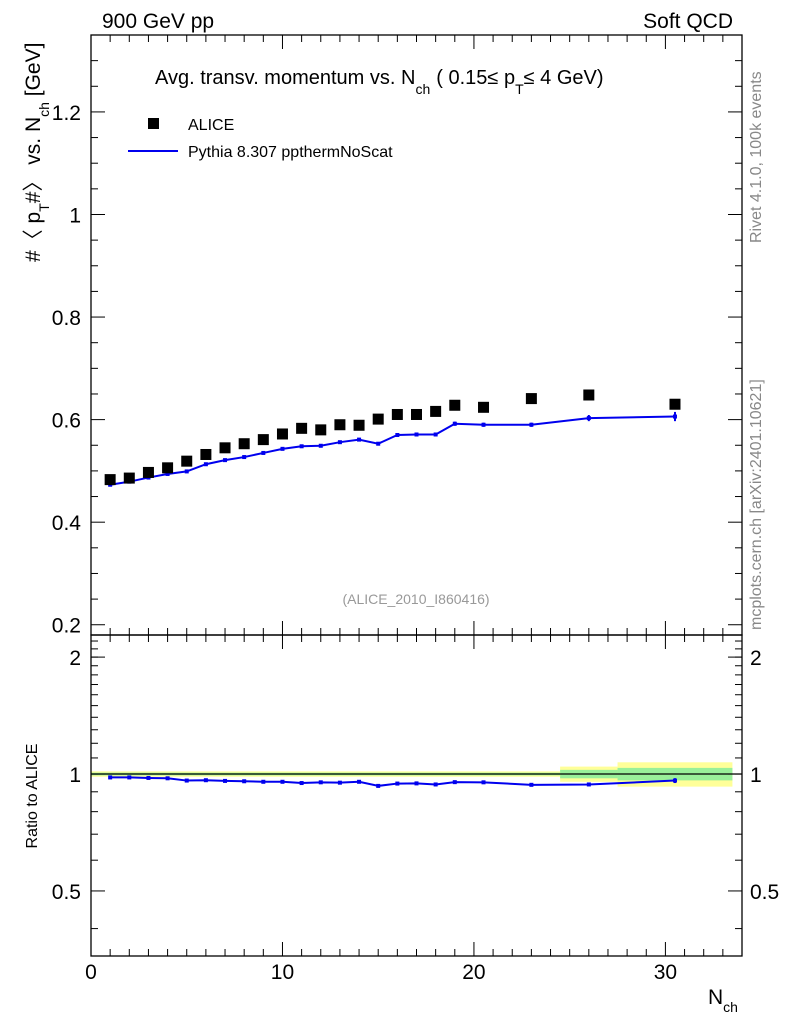 This screenshot has width=786, height=1024. What do you see at coordinates (260, 139) in the screenshot?
I see `legend: ALICE Pythia 8.307 ppthermNoScat` at bounding box center [260, 139].